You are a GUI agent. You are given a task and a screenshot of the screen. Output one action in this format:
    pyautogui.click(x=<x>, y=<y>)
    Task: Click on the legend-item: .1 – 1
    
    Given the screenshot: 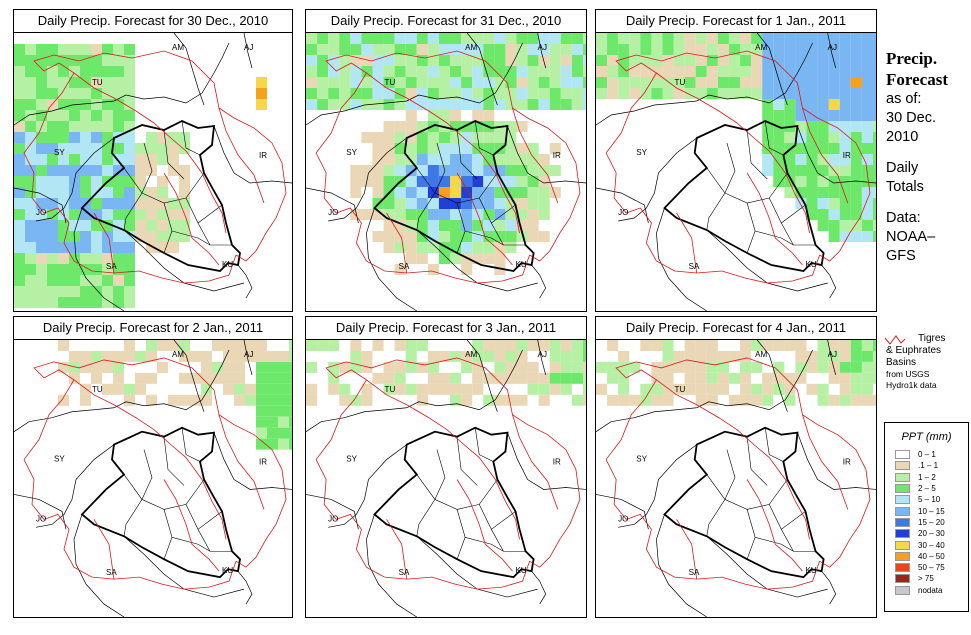 What is the action you would take?
    pyautogui.click(x=931, y=465)
    